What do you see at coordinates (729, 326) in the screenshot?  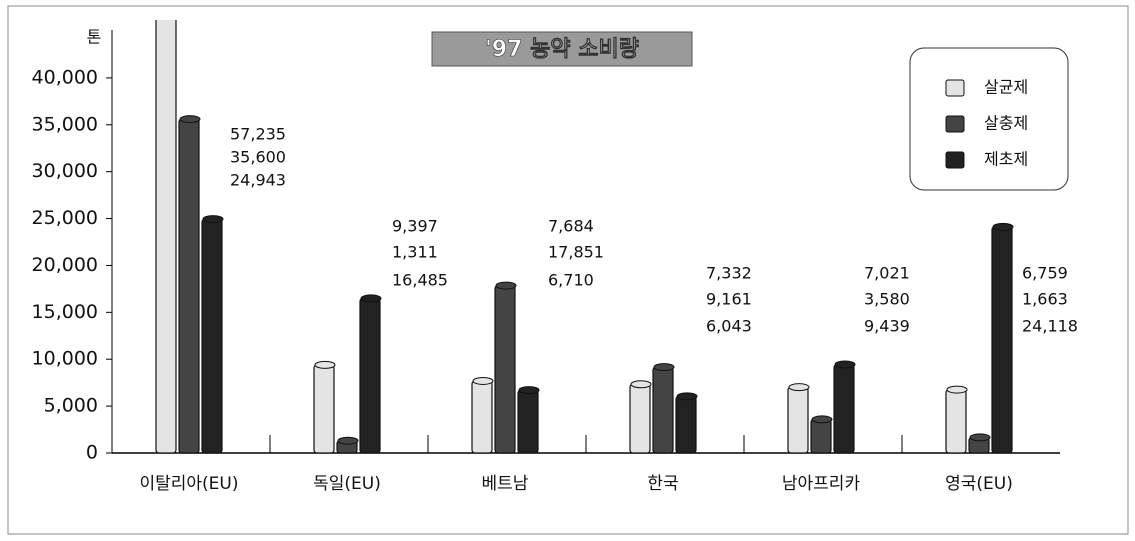 I see `data-label: 6,043` at bounding box center [729, 326].